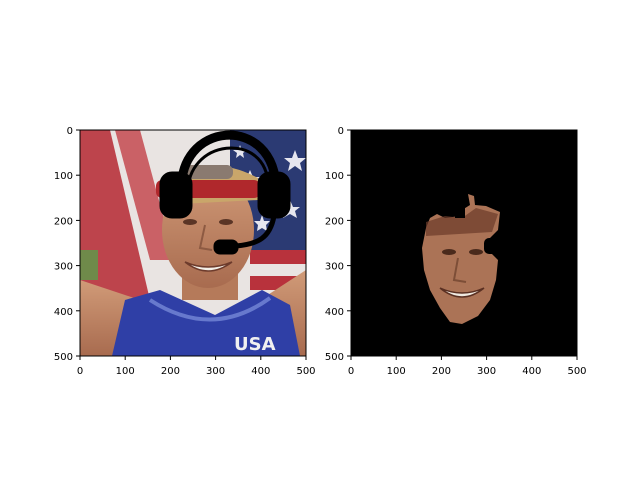  What do you see at coordinates (260, 371) in the screenshot?
I see `left-xtick-label: 400` at bounding box center [260, 371].